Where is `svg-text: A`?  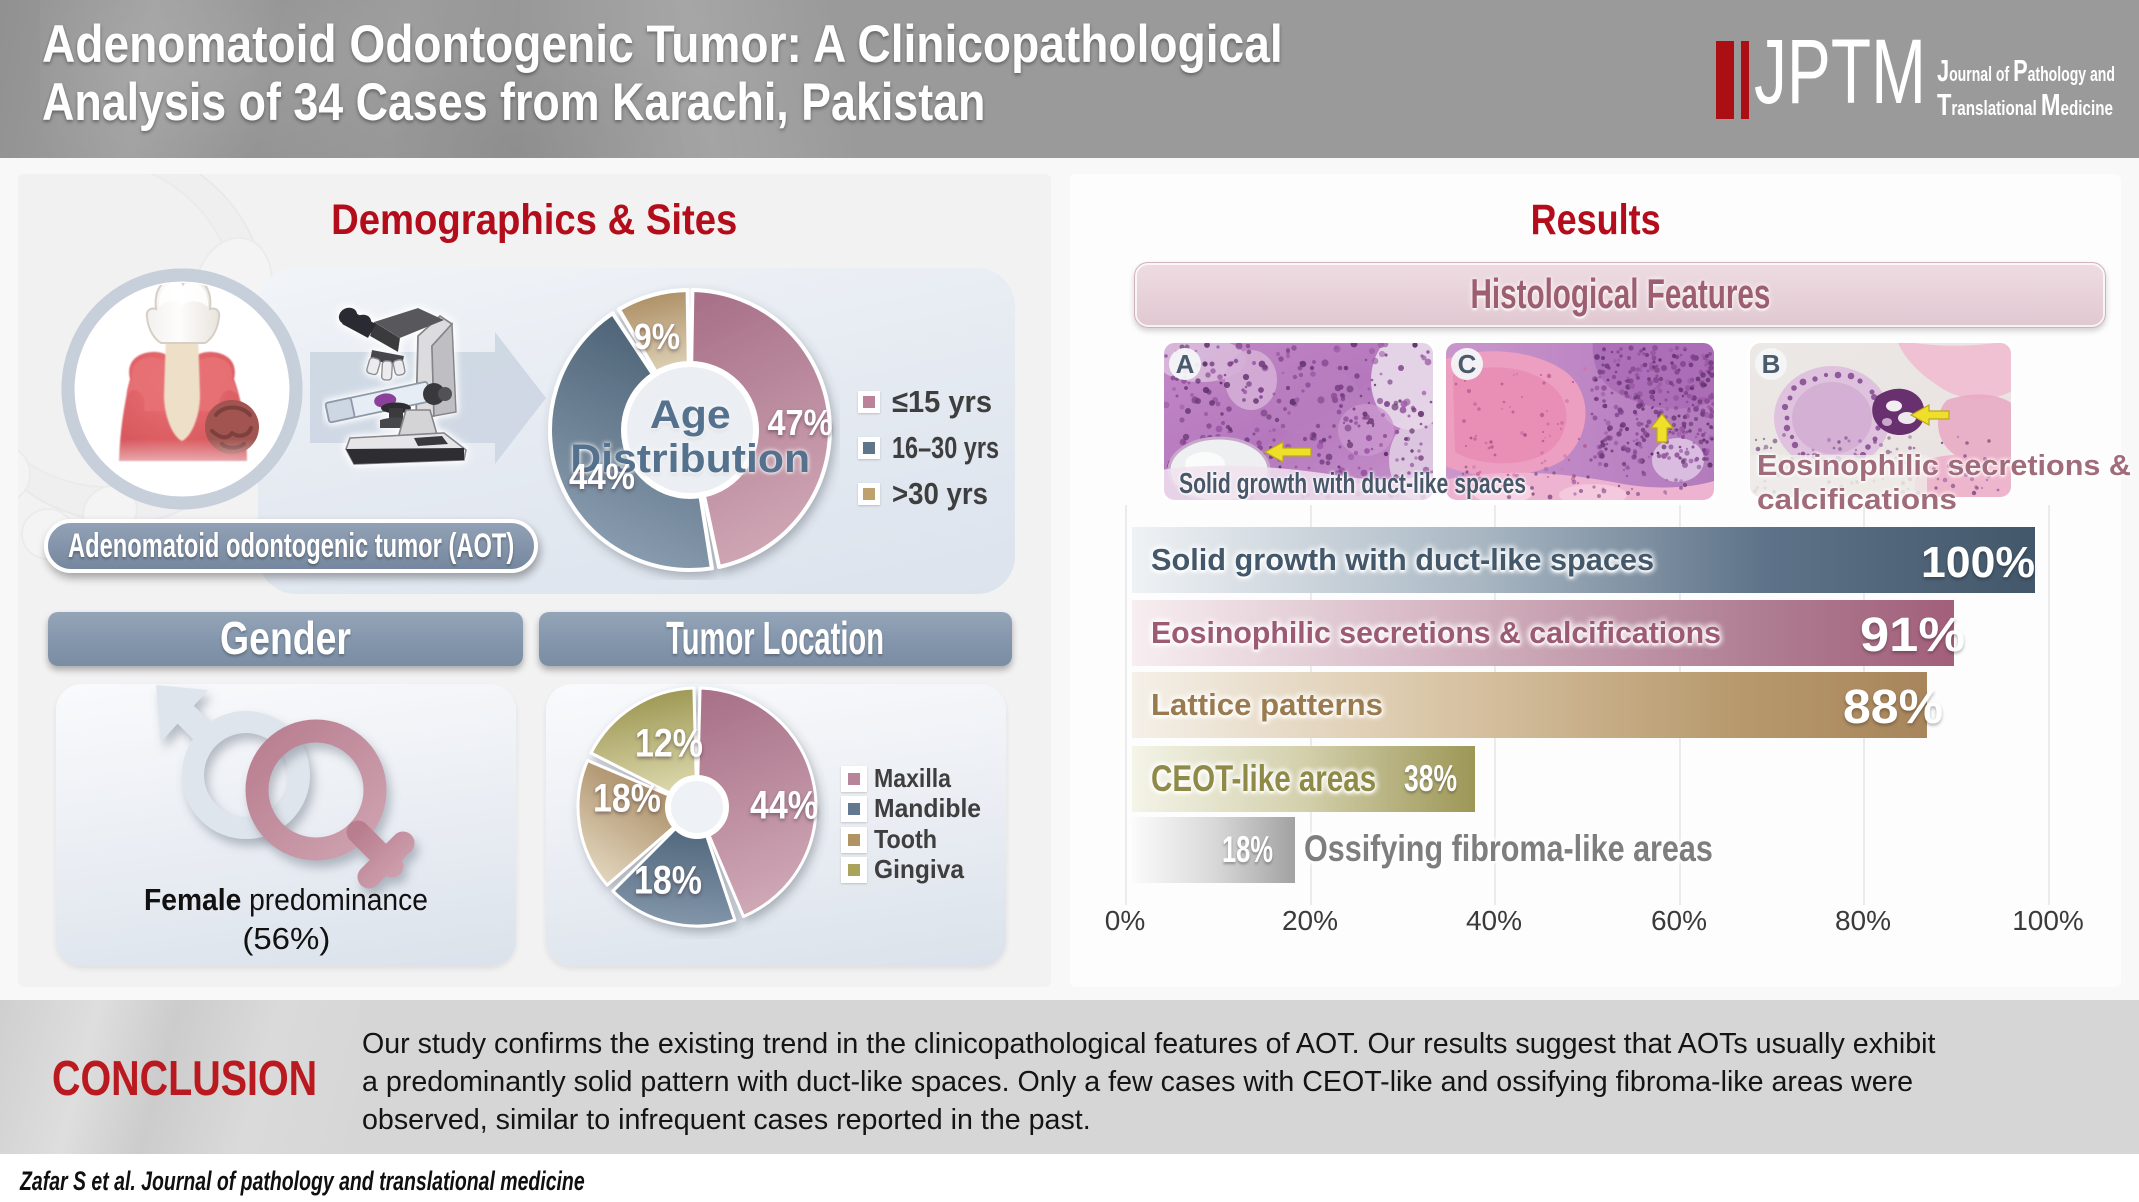
svg-text: A is located at coordinates (1185, 364).